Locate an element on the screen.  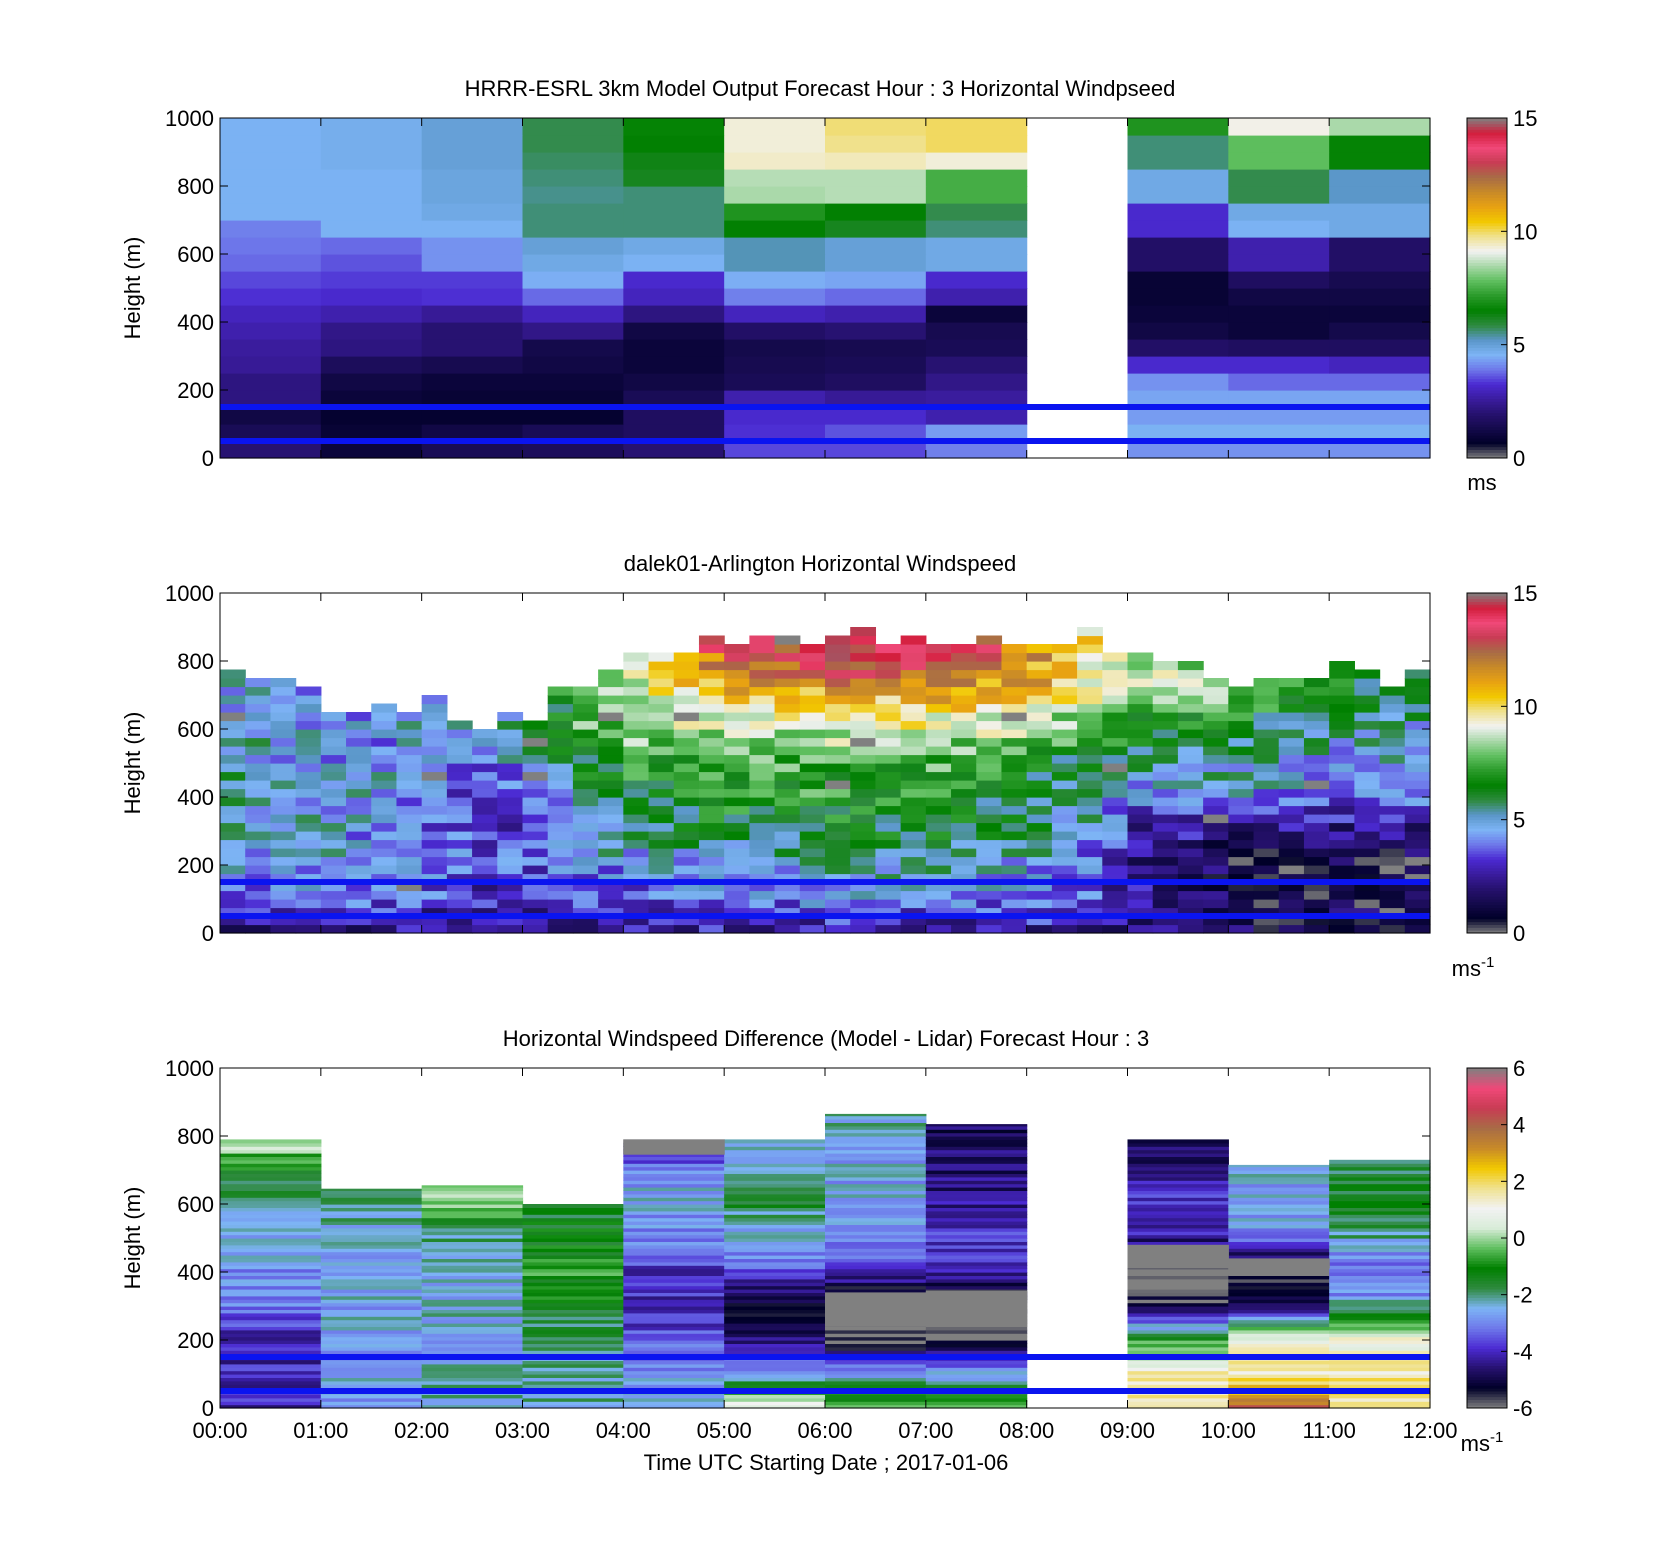
x-axis-label: Time UTC Starting Date ; 2017-01-06 is located at coordinates (826, 1462).